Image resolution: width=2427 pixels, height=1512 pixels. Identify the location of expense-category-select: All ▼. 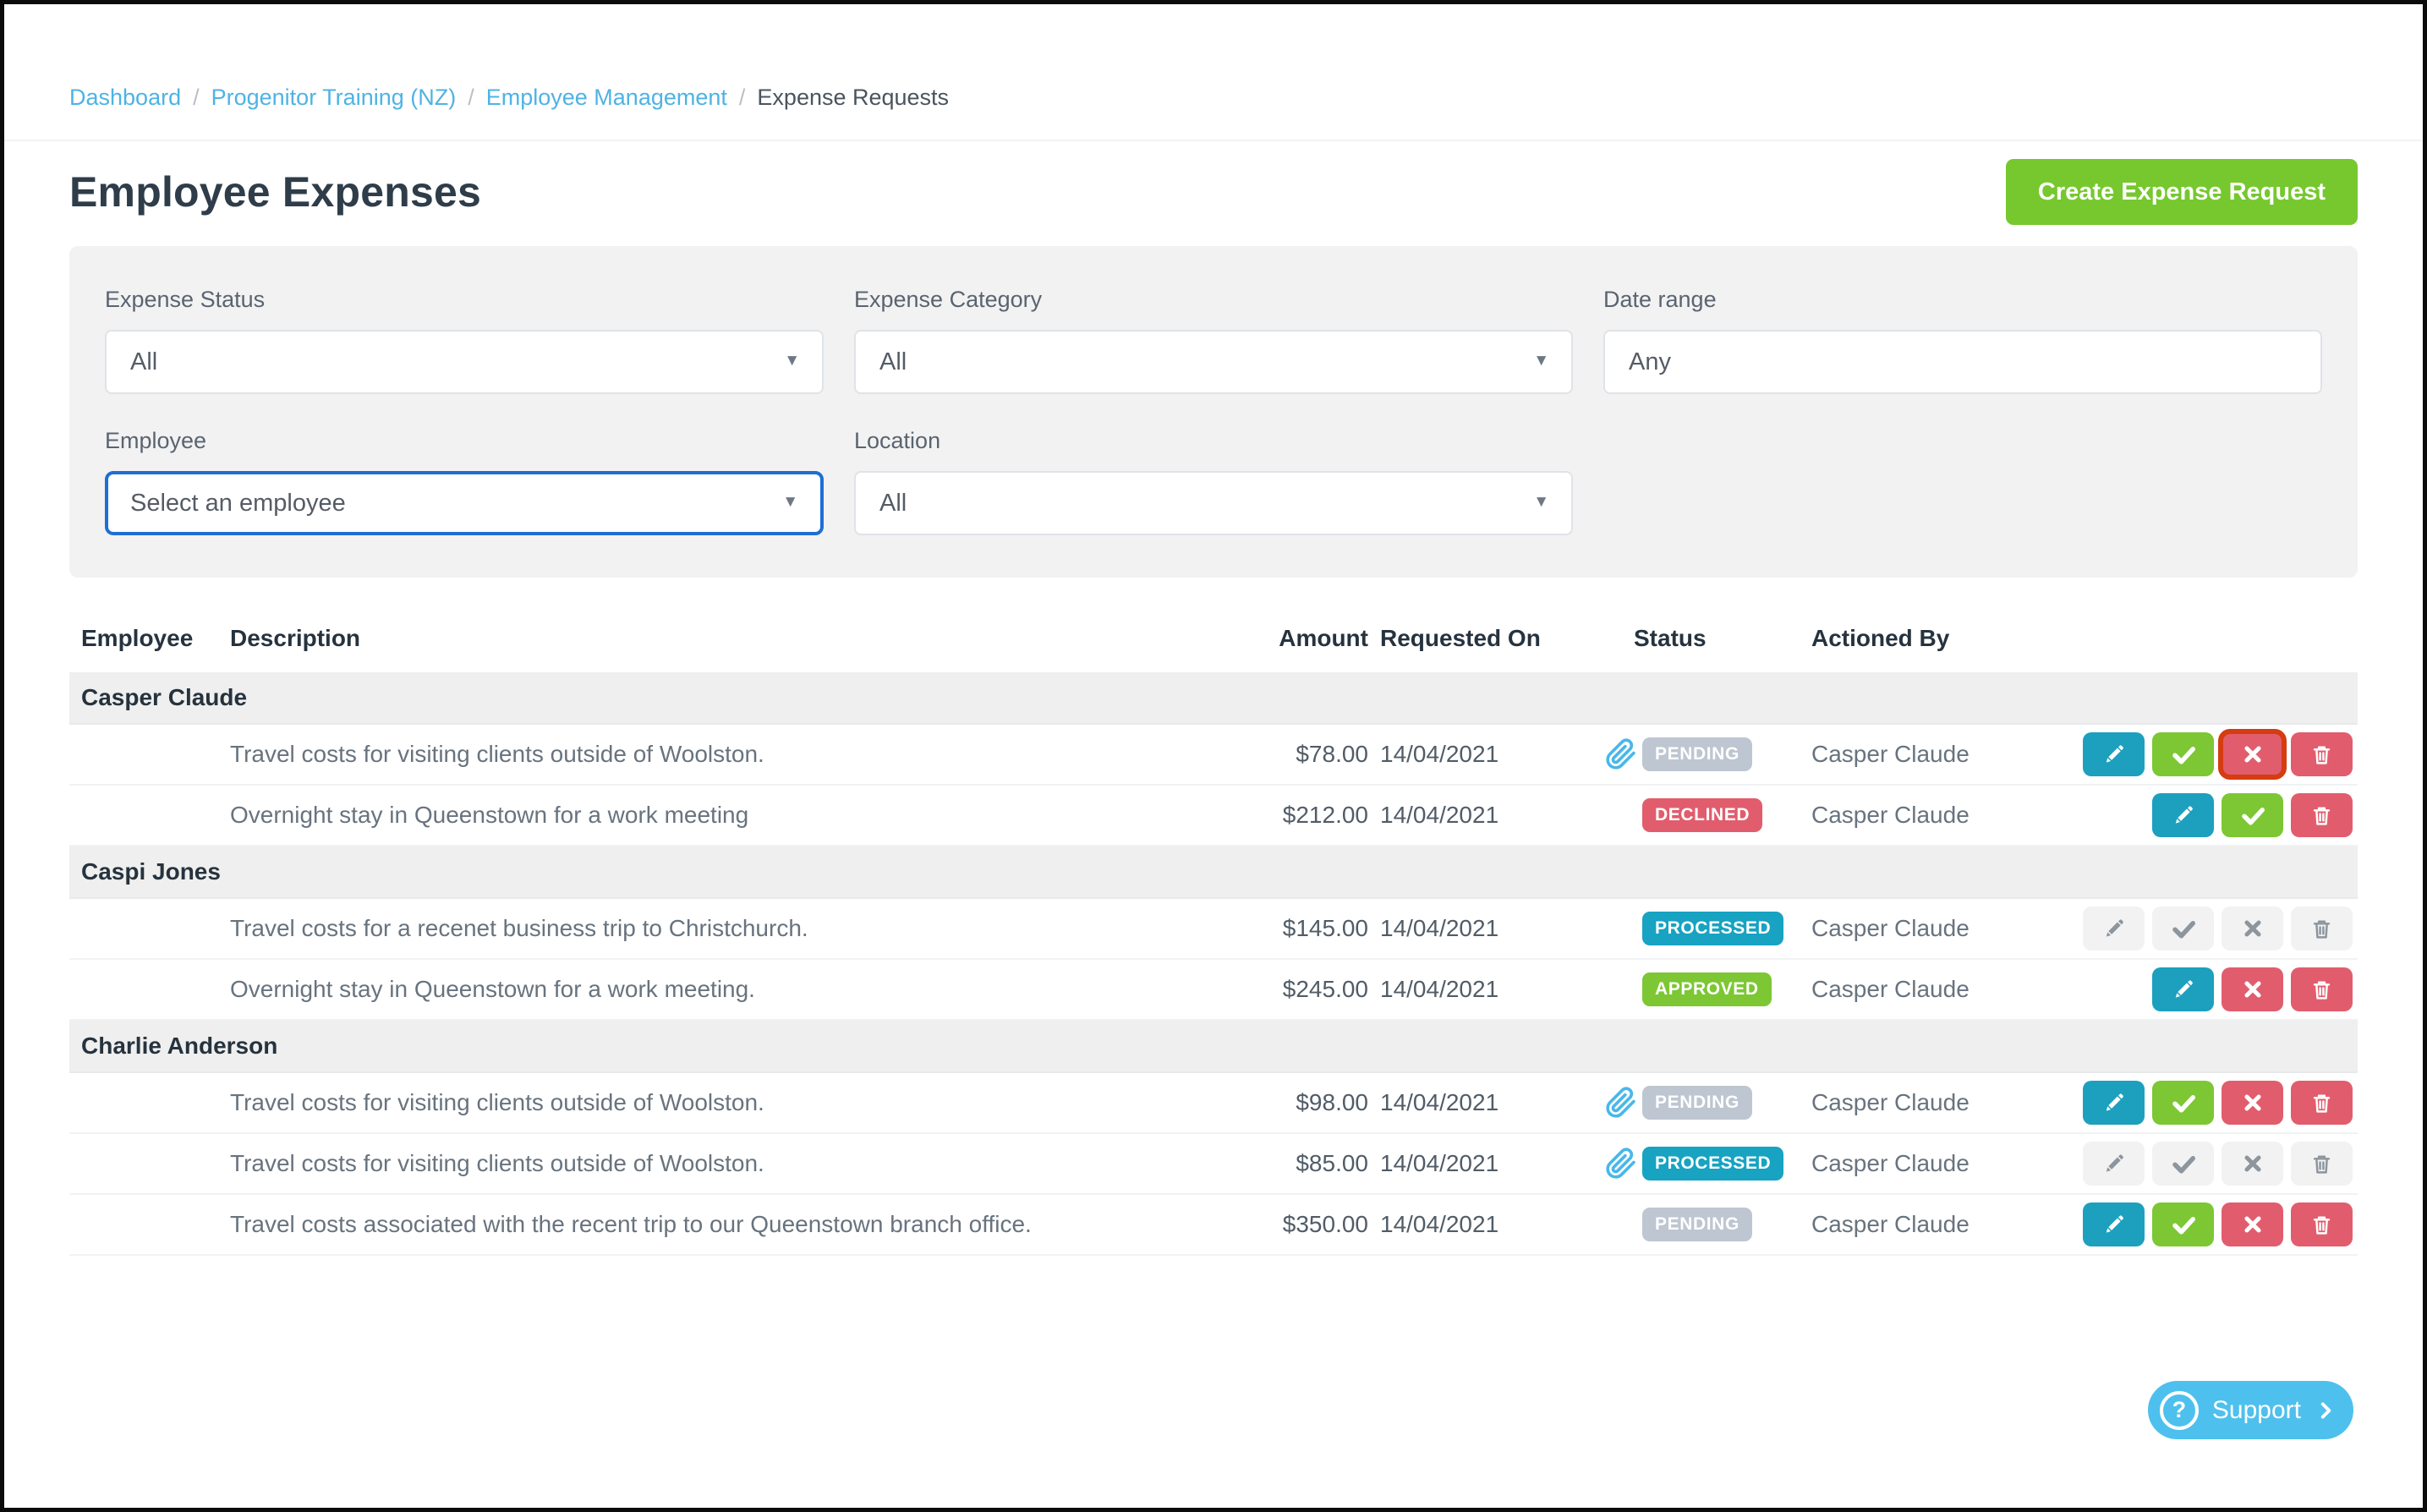
(1213, 362).